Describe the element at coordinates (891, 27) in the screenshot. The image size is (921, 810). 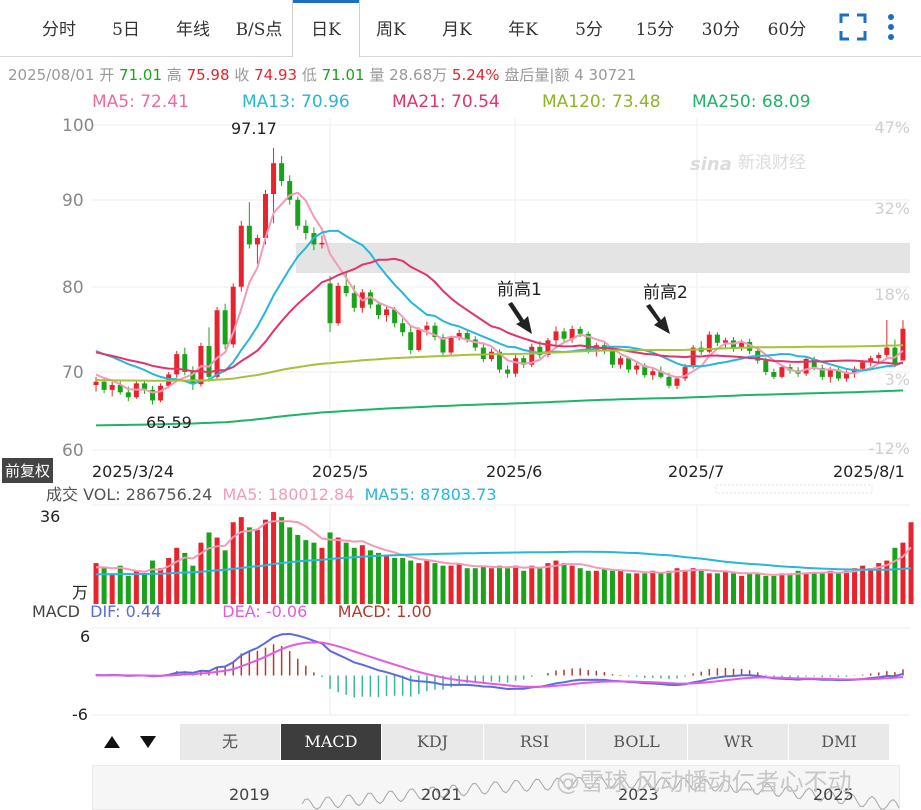
I see `more-vertical-icon` at that location.